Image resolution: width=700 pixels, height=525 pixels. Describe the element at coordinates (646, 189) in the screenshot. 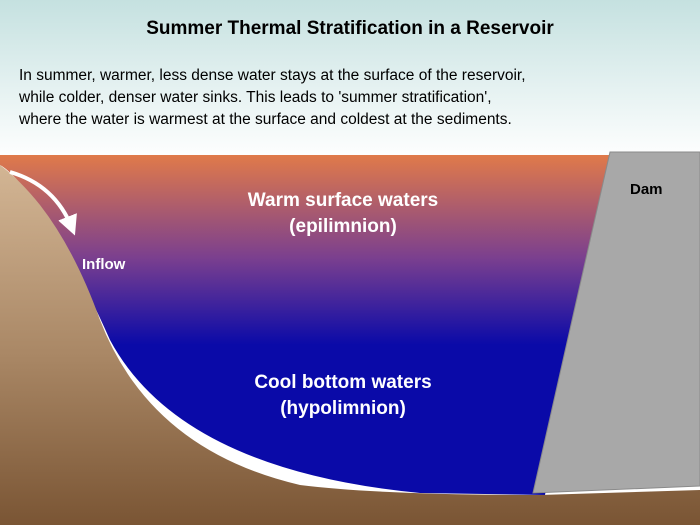

I see `dam-label: Dam` at that location.